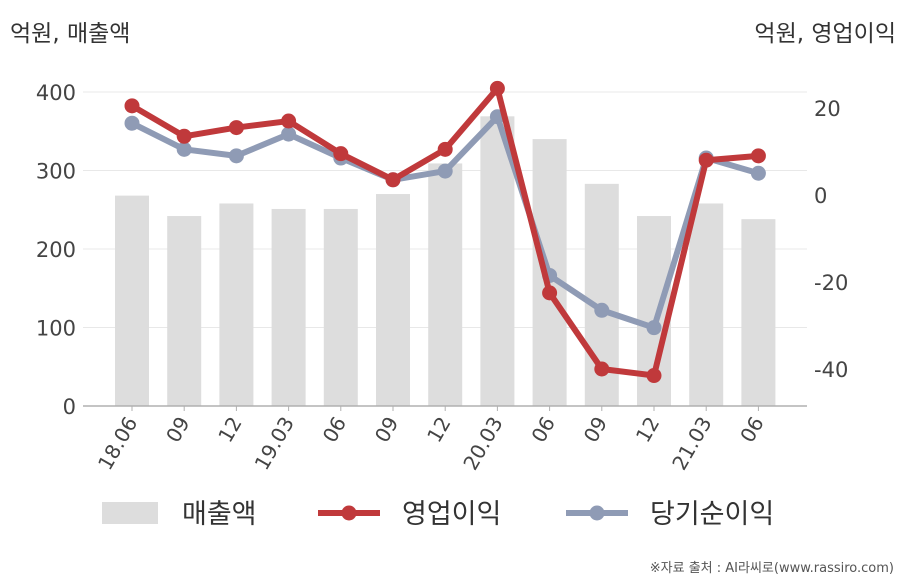 The image size is (908, 580). Describe the element at coordinates (691, 444) in the screenshot. I see `x-tick-label: 21.03` at that location.